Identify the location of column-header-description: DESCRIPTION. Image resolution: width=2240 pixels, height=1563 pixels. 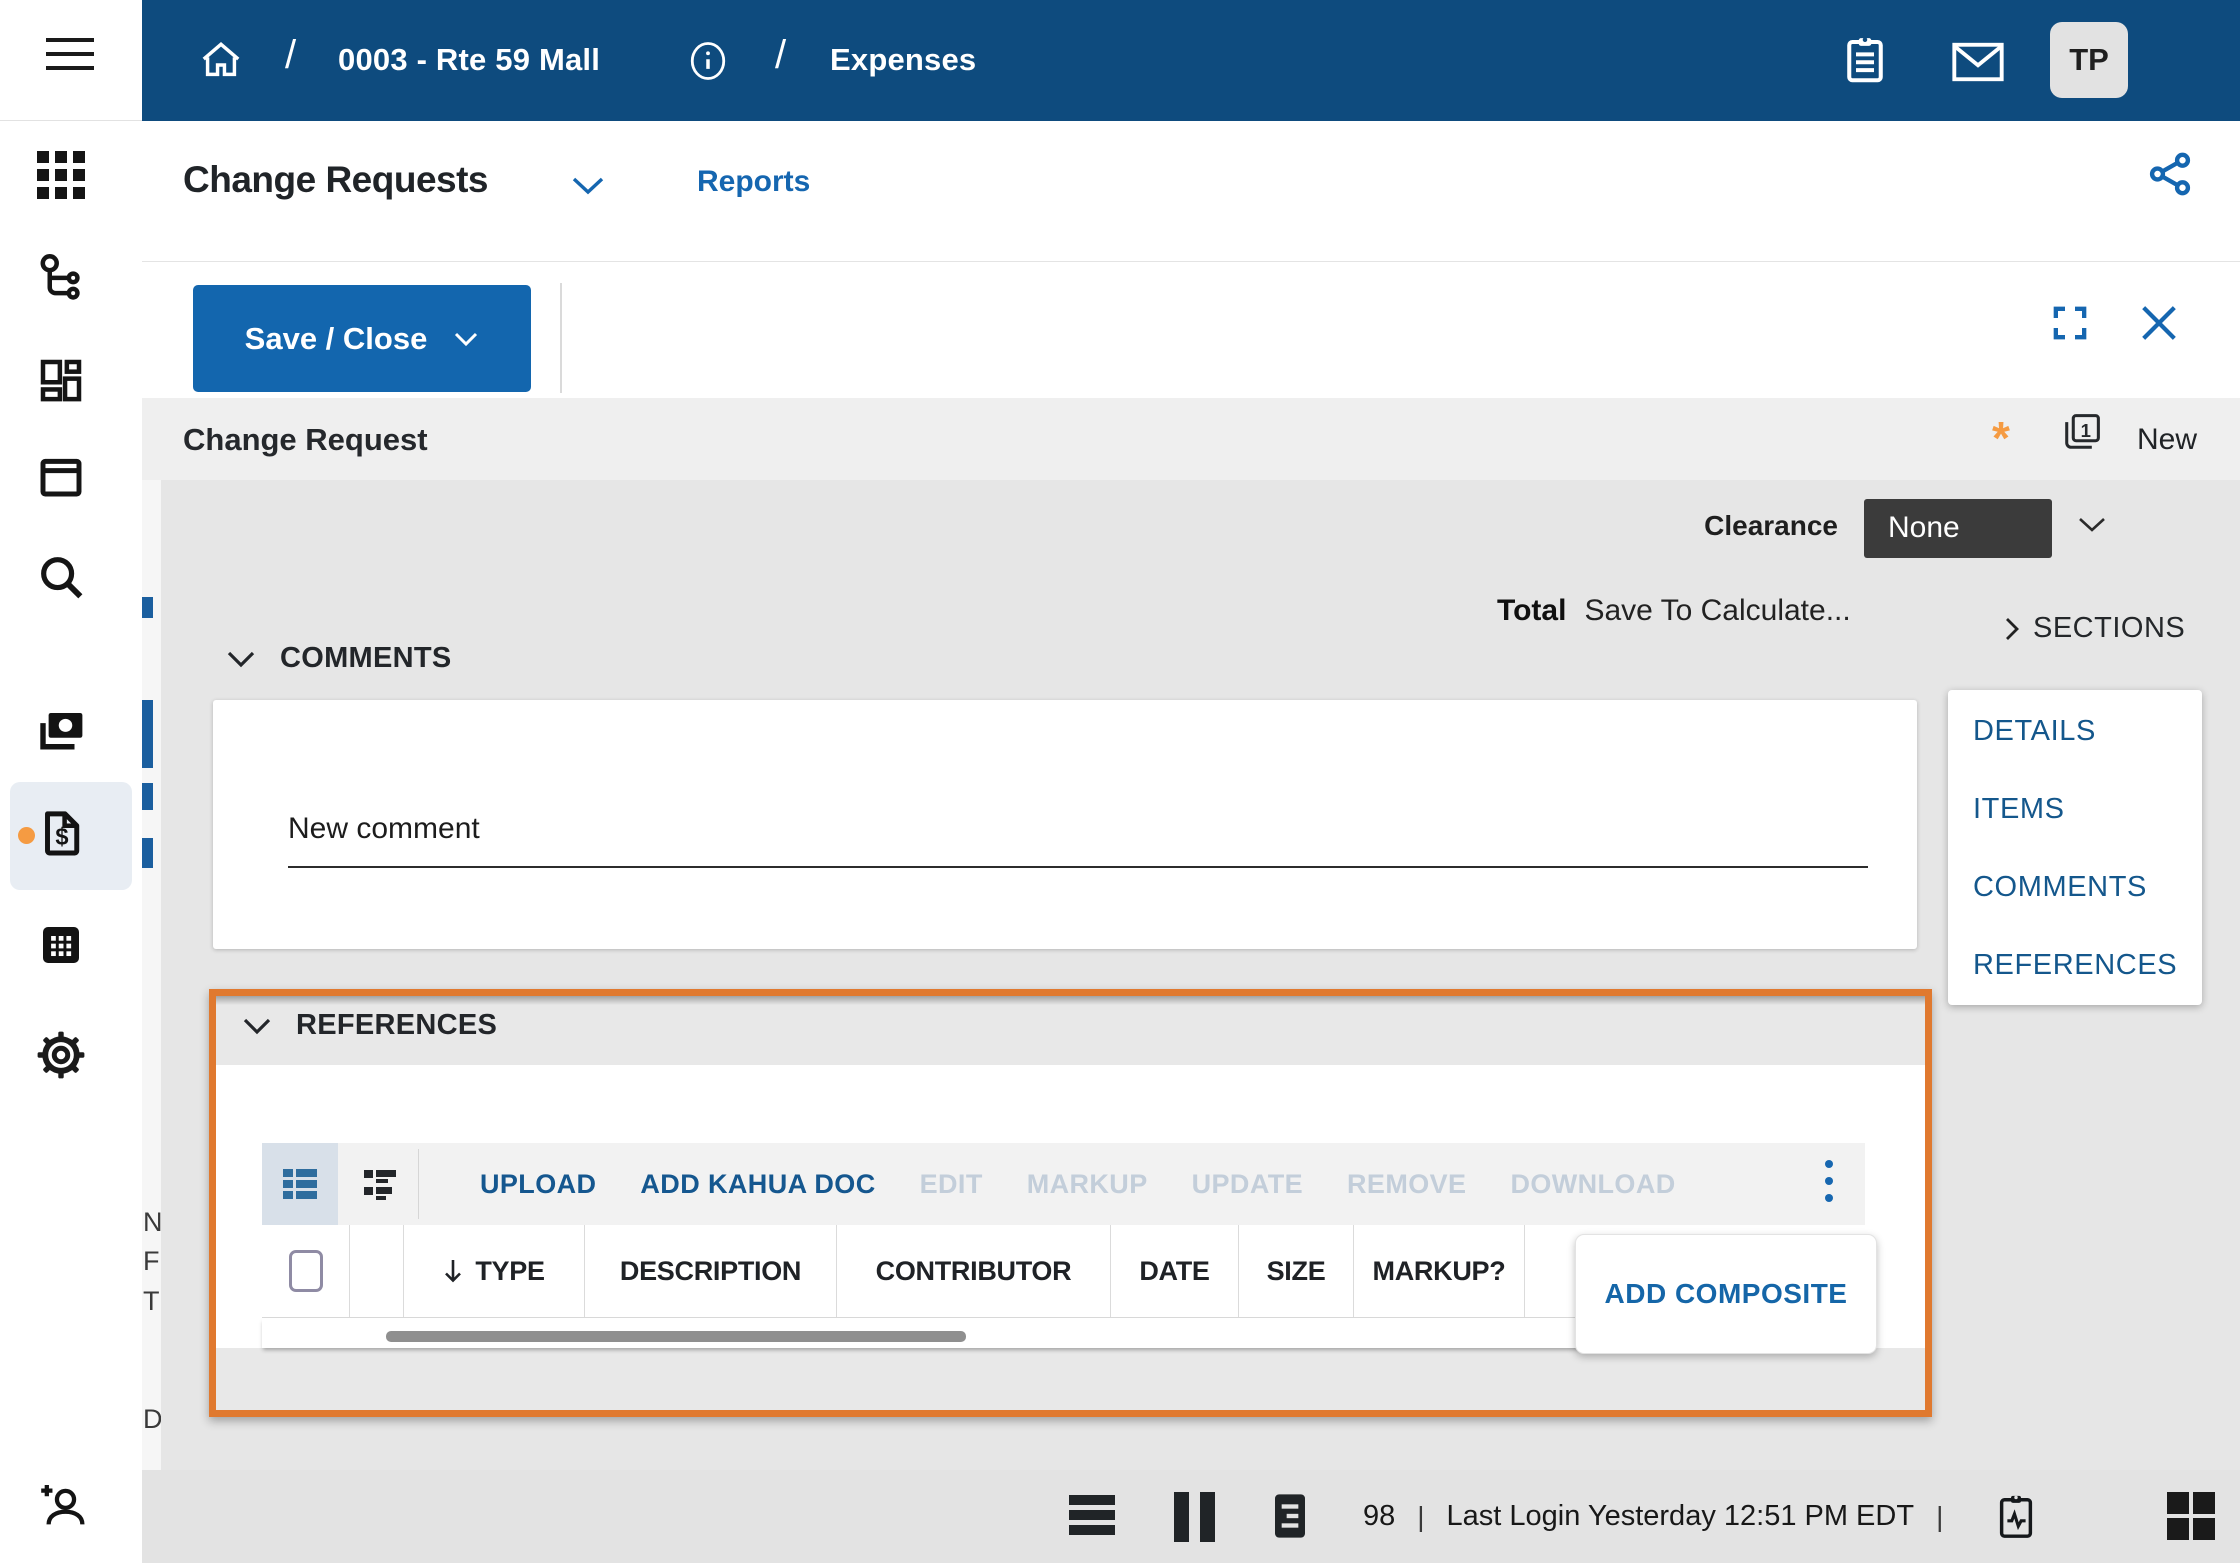
(711, 1271).